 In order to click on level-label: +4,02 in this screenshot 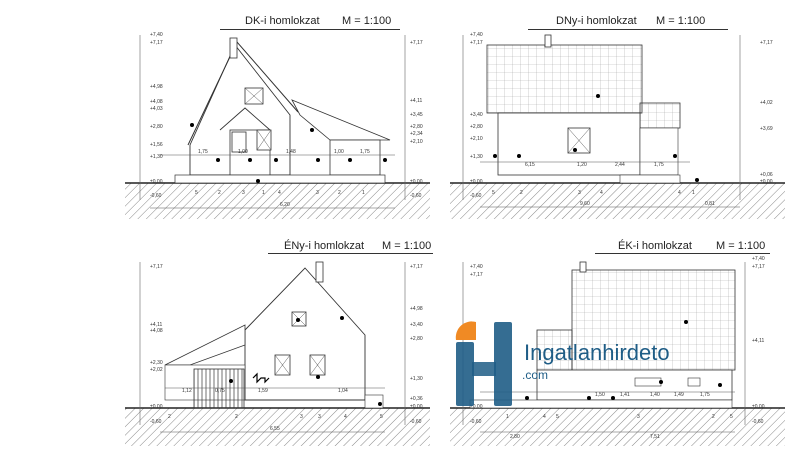, I will do `click(766, 103)`.